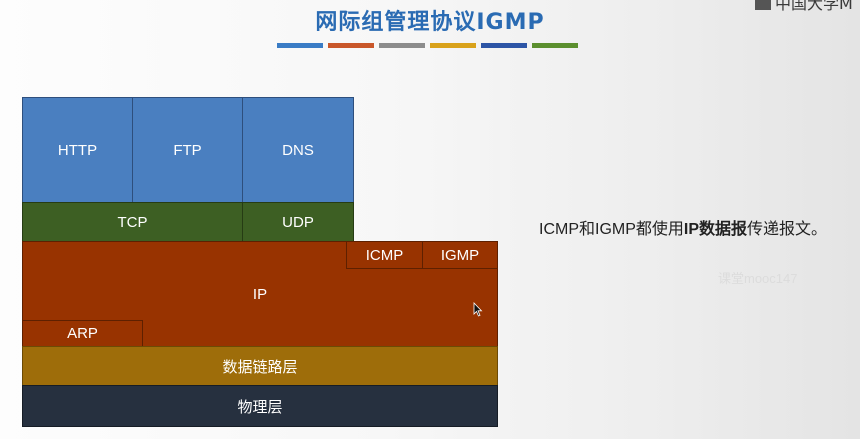 Image resolution: width=860 pixels, height=439 pixels. I want to click on logo-mark-icon, so click(763, 5).